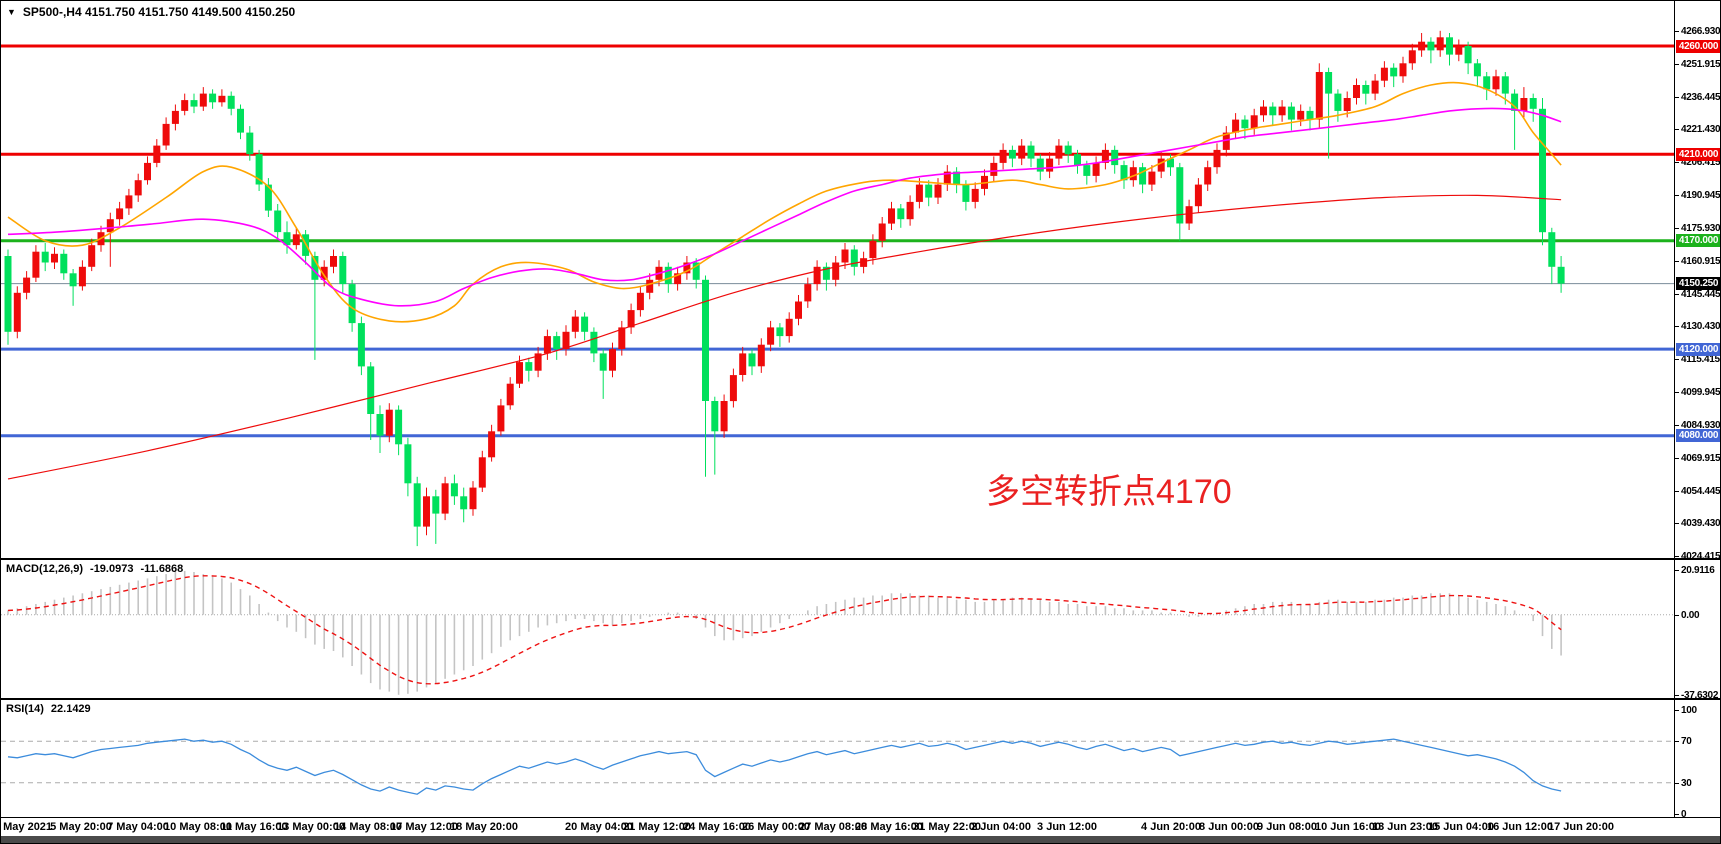  What do you see at coordinates (1697, 760) in the screenshot?
I see `rsi-scale: 100 70 30 0` at bounding box center [1697, 760].